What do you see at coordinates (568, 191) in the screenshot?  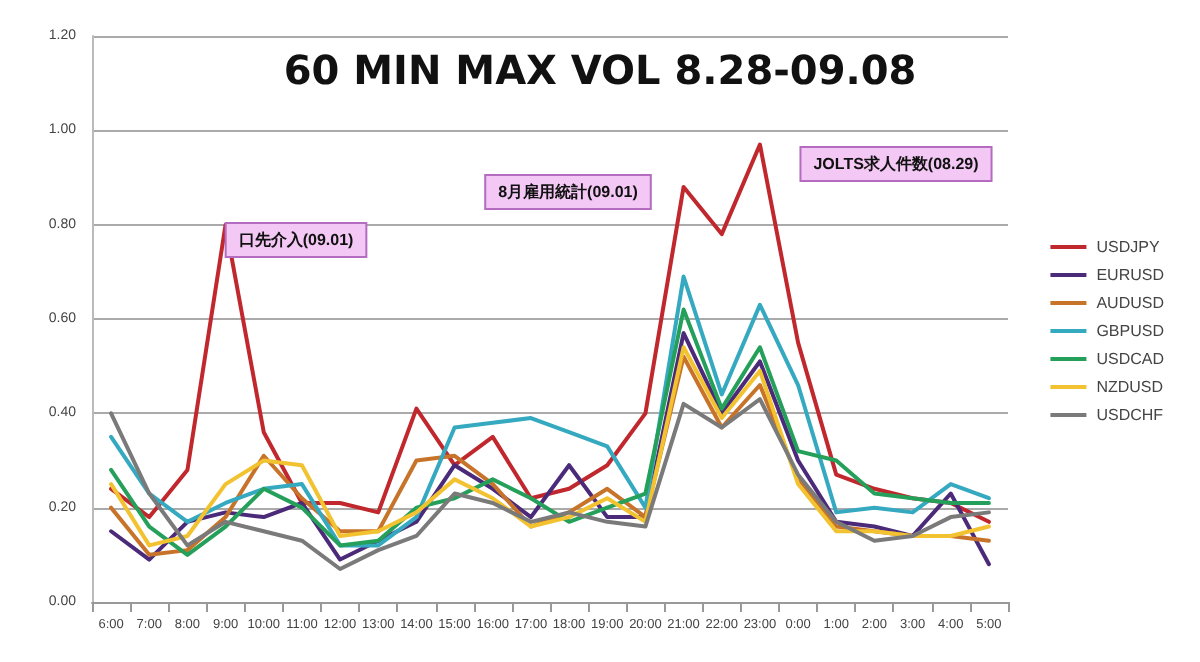 I see `annotation: 8月雇用統計(09.01)` at bounding box center [568, 191].